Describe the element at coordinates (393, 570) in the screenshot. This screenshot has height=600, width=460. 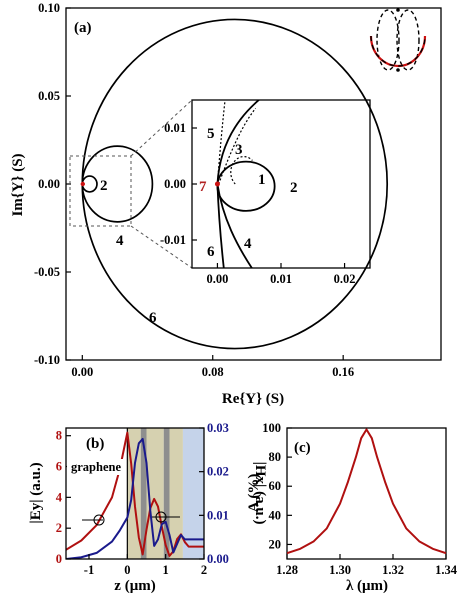
I see `panel-c-x-tick-label: 1.32` at that location.